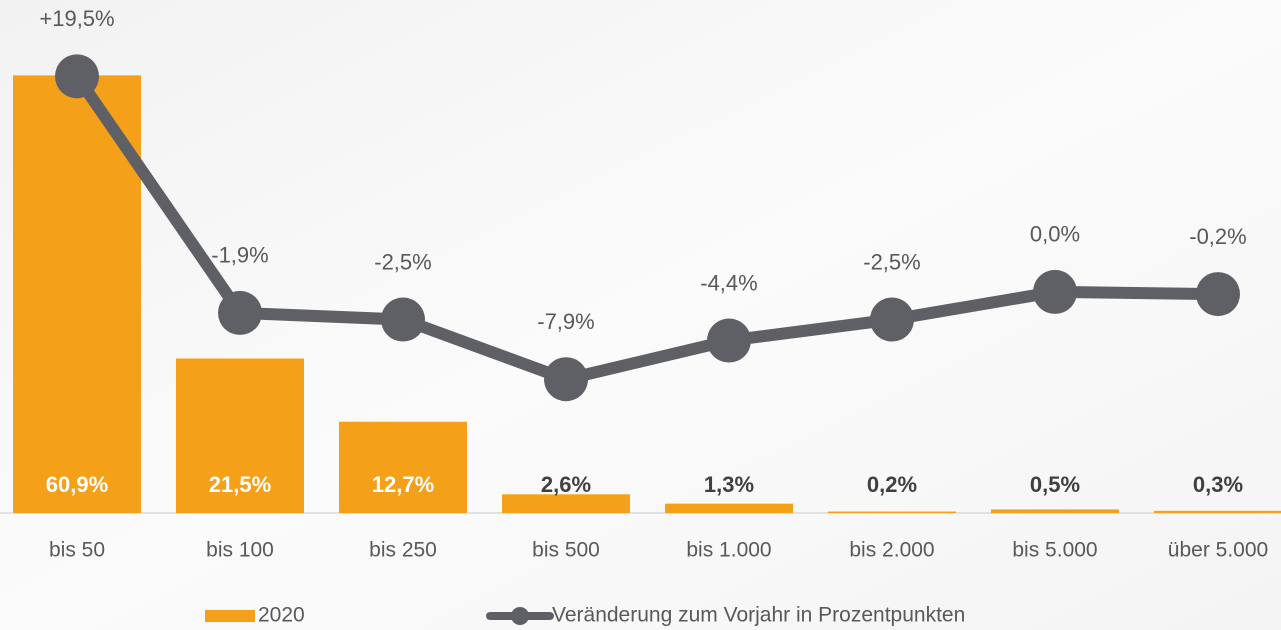 The height and width of the screenshot is (630, 1281). What do you see at coordinates (1217, 236) in the screenshot?
I see `line-value-label: -0,2%` at bounding box center [1217, 236].